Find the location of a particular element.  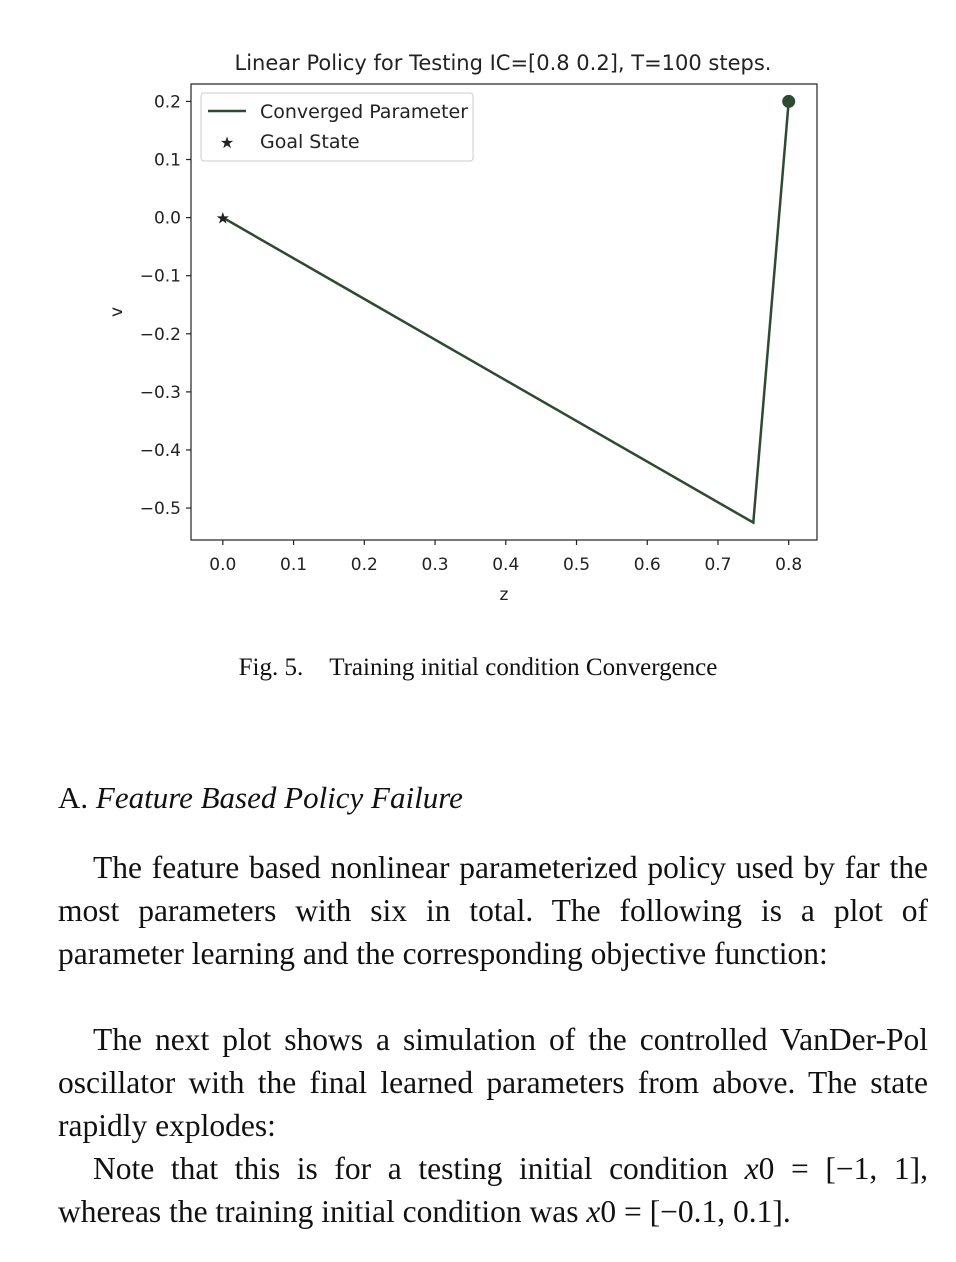

legend-item-converged-parameter: Converged Parameter is located at coordinates (364, 112).